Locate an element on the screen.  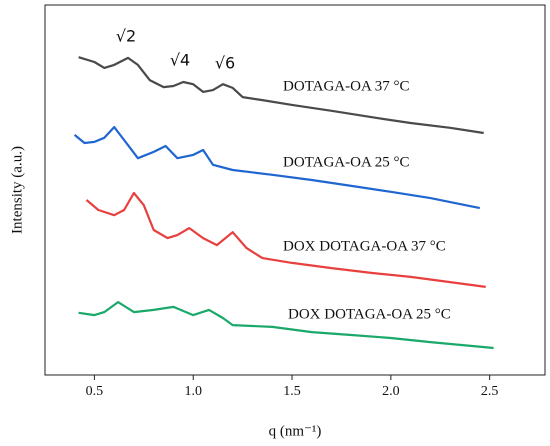
x-tick-label: 2.0 is located at coordinates (391, 391).